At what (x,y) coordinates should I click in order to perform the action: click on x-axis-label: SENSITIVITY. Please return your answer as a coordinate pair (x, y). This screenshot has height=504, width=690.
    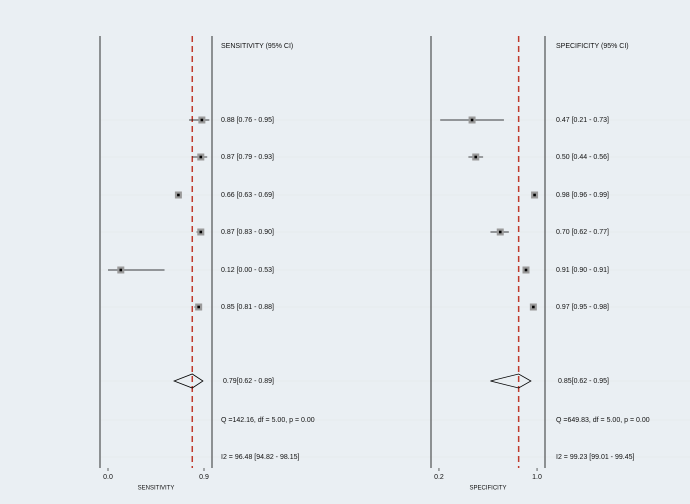
    Looking at the image, I should click on (156, 489).